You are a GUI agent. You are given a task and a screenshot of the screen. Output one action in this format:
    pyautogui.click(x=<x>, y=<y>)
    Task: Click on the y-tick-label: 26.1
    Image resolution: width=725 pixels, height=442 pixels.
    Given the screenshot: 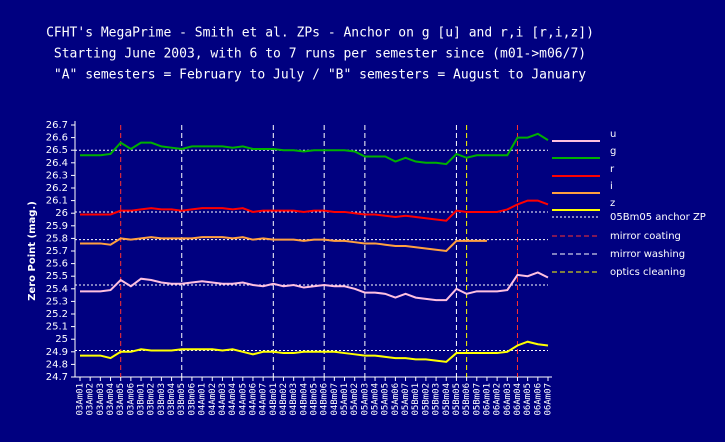 What is the action you would take?
    pyautogui.click(x=57, y=201)
    